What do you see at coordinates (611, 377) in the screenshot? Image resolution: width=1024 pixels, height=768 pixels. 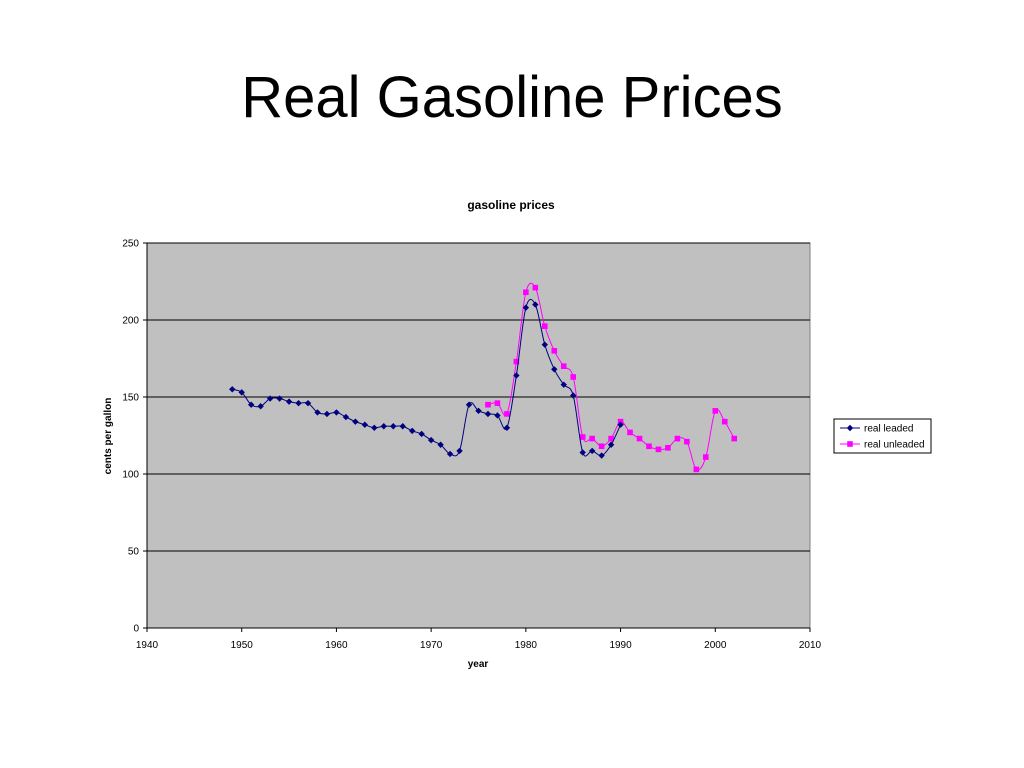 I see `series-real-unleaded` at bounding box center [611, 377].